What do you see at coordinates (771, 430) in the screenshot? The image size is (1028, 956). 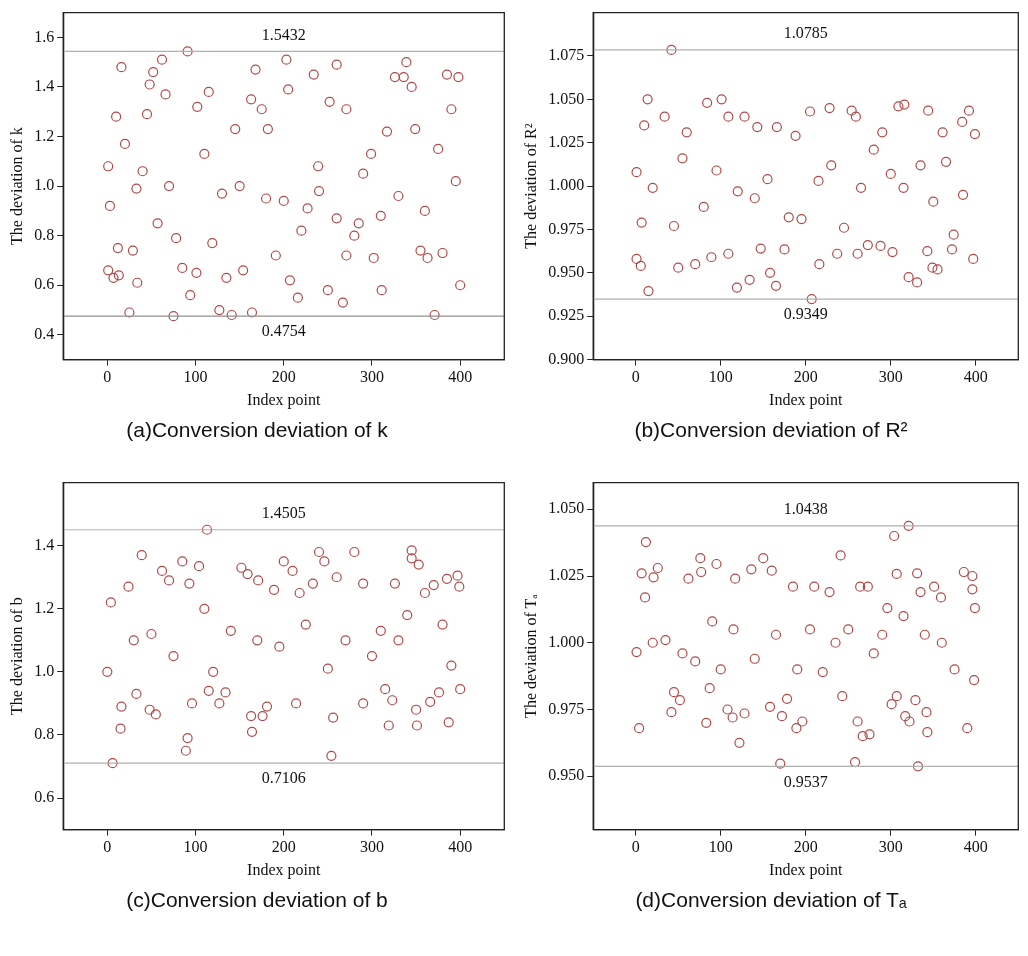 I see `text: (b)Conversion deviation of R²` at bounding box center [771, 430].